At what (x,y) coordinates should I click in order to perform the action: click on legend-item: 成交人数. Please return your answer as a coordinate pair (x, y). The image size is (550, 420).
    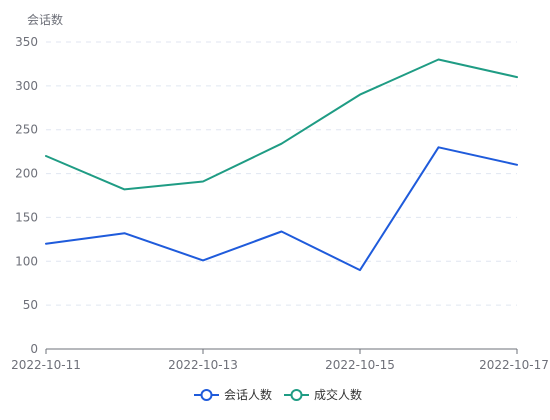
    Looking at the image, I should click on (323, 394).